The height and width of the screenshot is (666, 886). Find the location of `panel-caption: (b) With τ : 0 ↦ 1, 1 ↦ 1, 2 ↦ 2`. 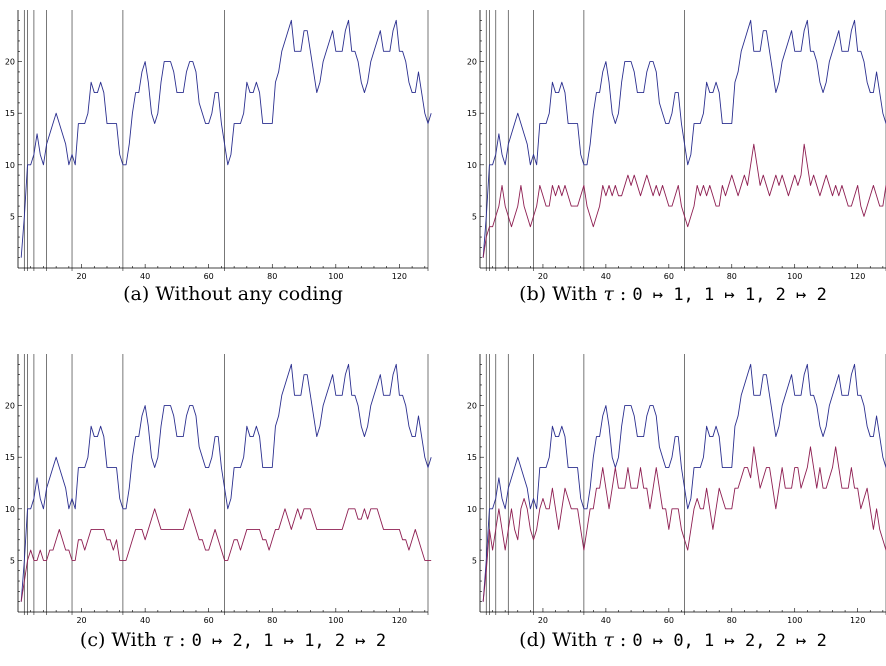

panel-caption: (b) With τ : 0 ↦ 1, 1 ↦ 1, 2 ↦ 2 is located at coordinates (673, 294).